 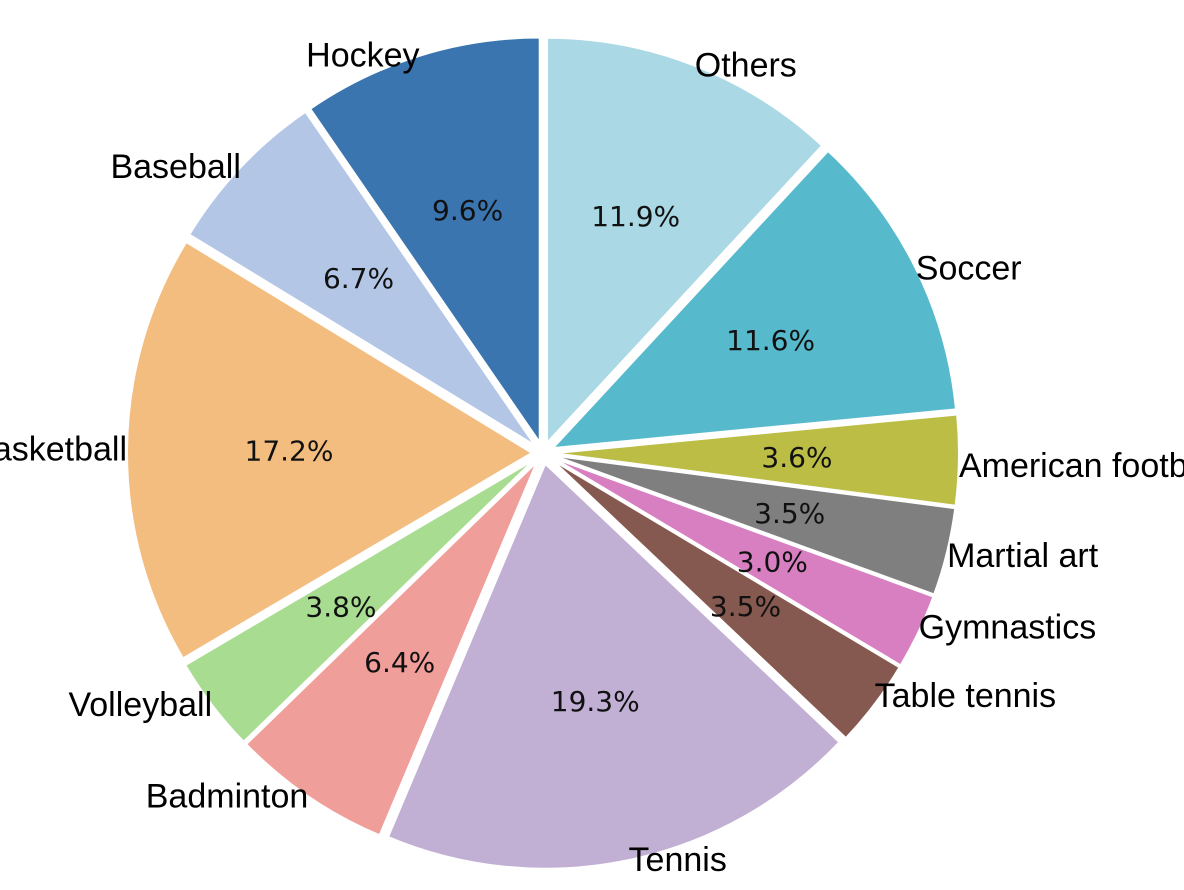 I want to click on pie-slice-gymnastics, so click(x=743, y=561).